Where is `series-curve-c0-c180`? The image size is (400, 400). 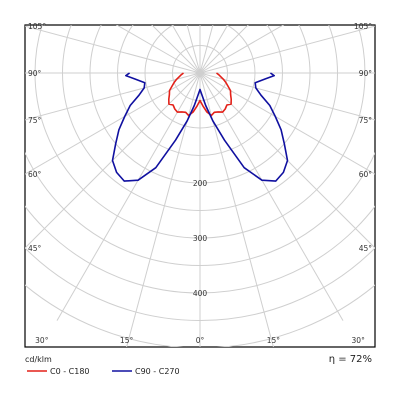
series-curve-c0-c180 is located at coordinates (200, 94).